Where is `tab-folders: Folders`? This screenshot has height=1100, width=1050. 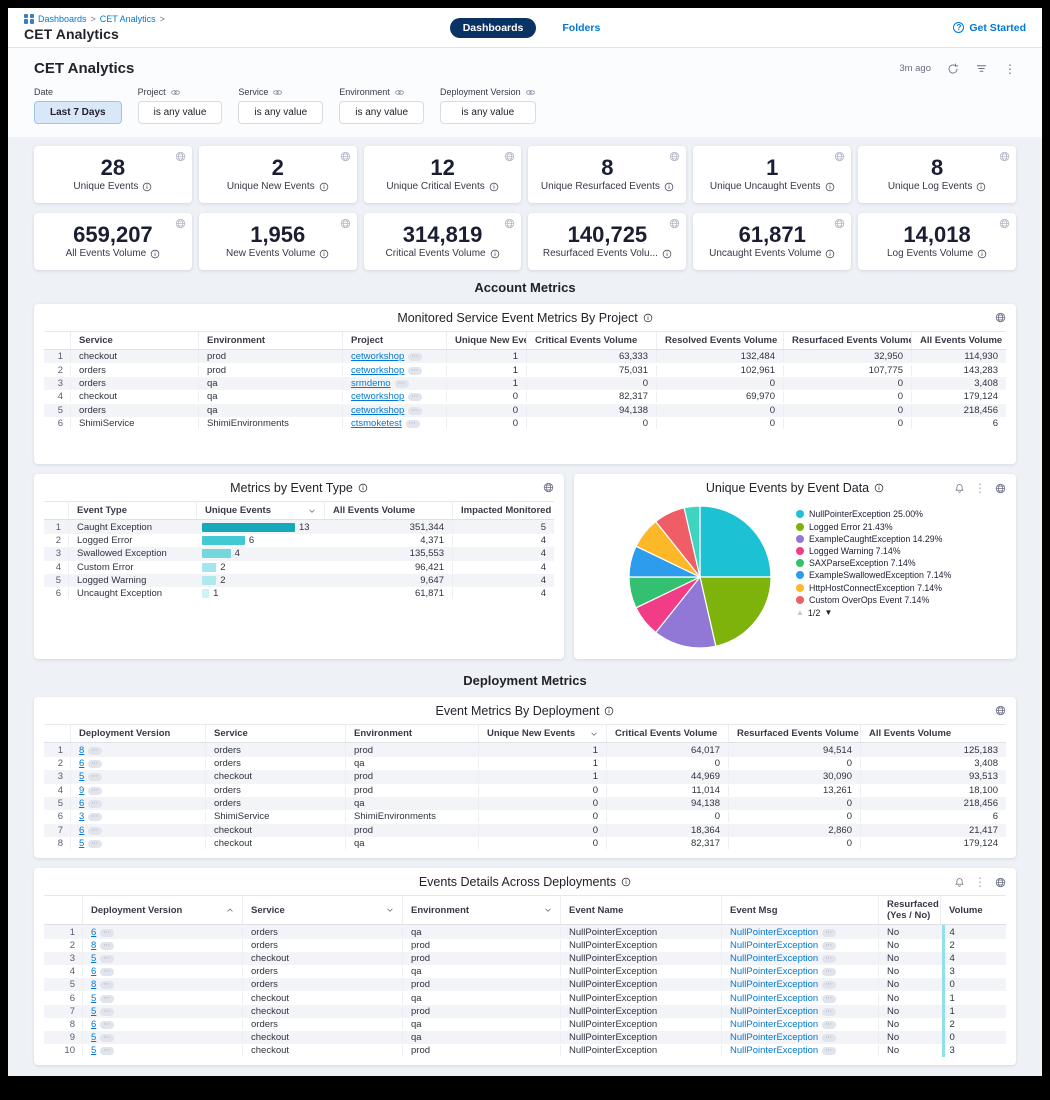
tab-folders: Folders is located at coordinates (581, 27).